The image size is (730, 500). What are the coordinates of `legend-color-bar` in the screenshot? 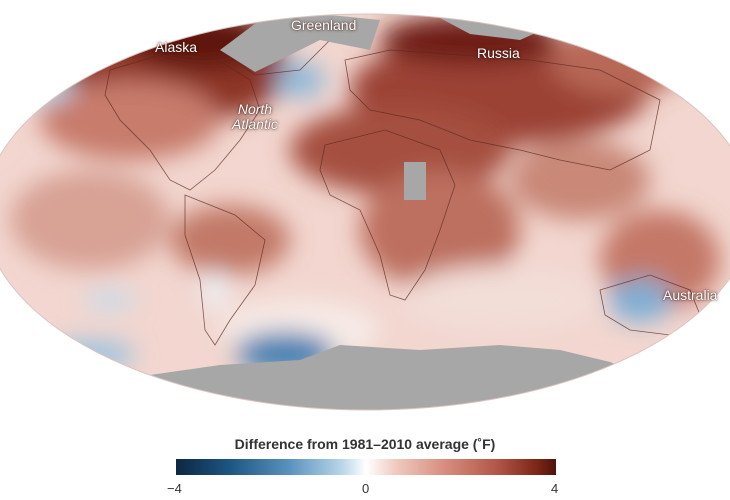 It's located at (366, 467).